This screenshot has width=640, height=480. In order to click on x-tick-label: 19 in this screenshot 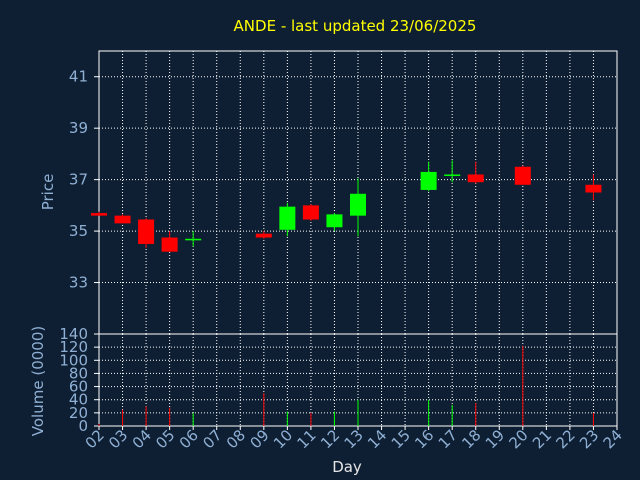, I will do `click(495, 439)`.